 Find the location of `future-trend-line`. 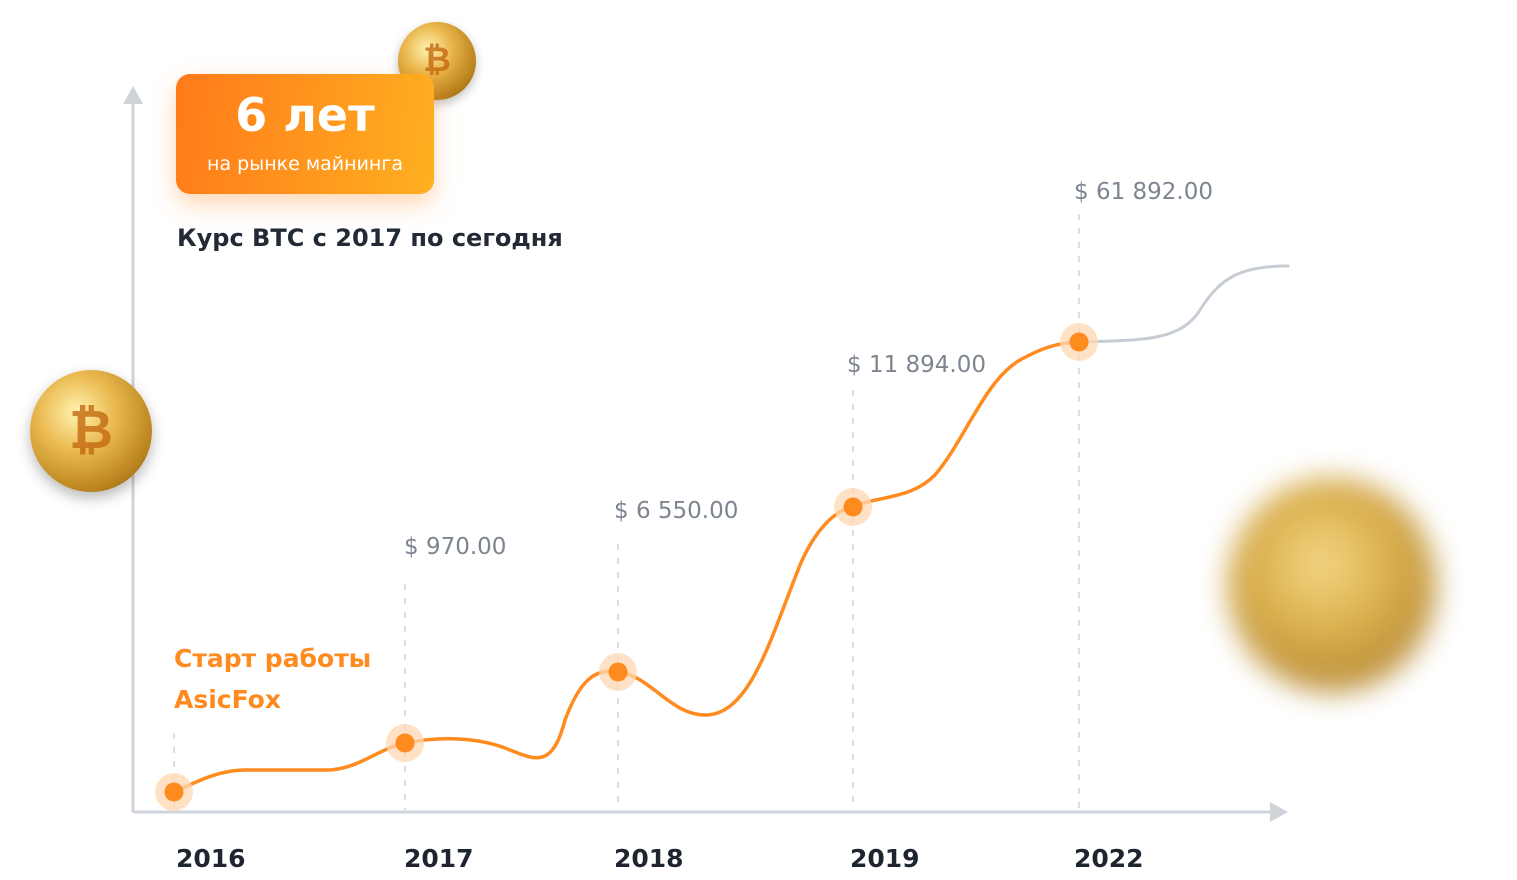

future-trend-line is located at coordinates (1183, 304).